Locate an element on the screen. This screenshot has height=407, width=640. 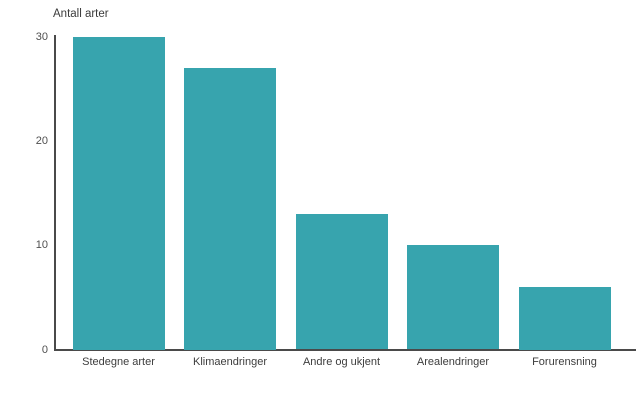
y-tick-label: 0 is located at coordinates (44, 349).